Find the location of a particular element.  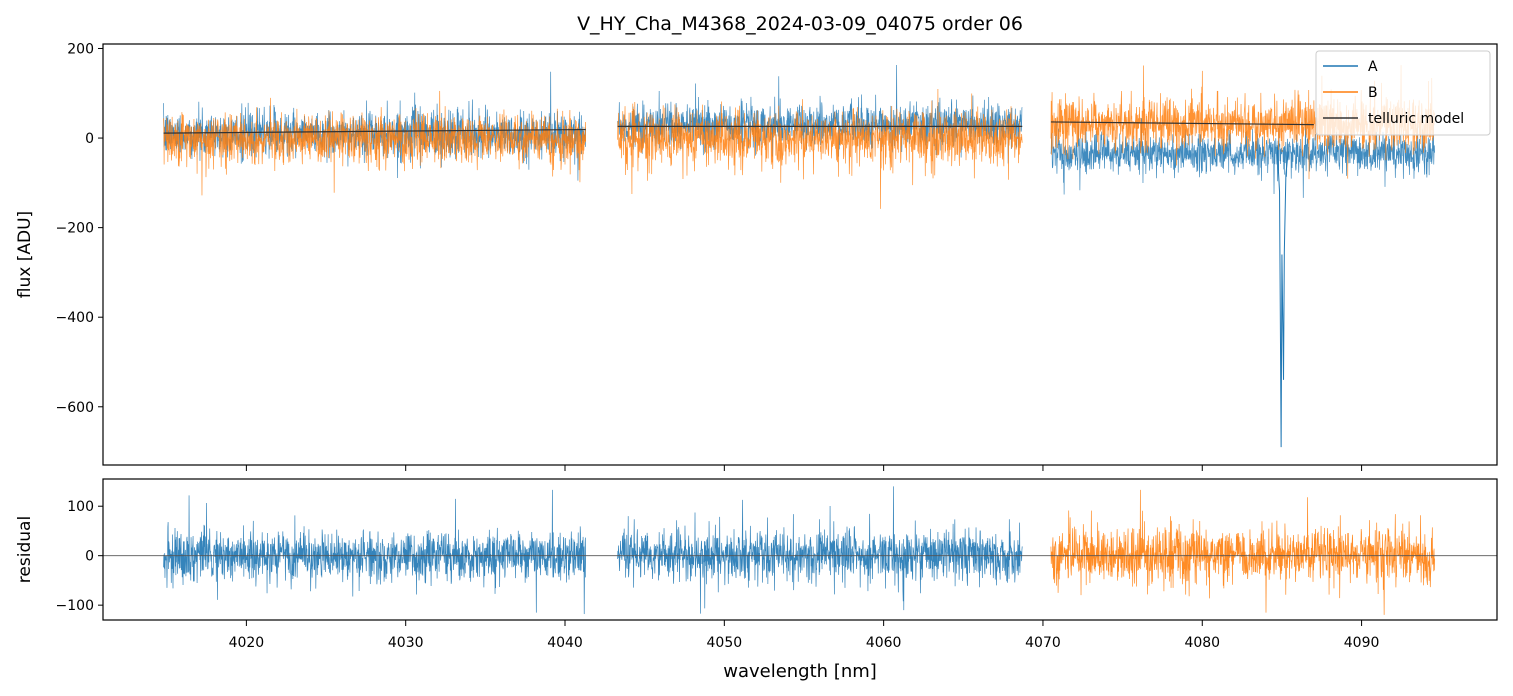

x-tick-label: 4090 is located at coordinates (1362, 643).